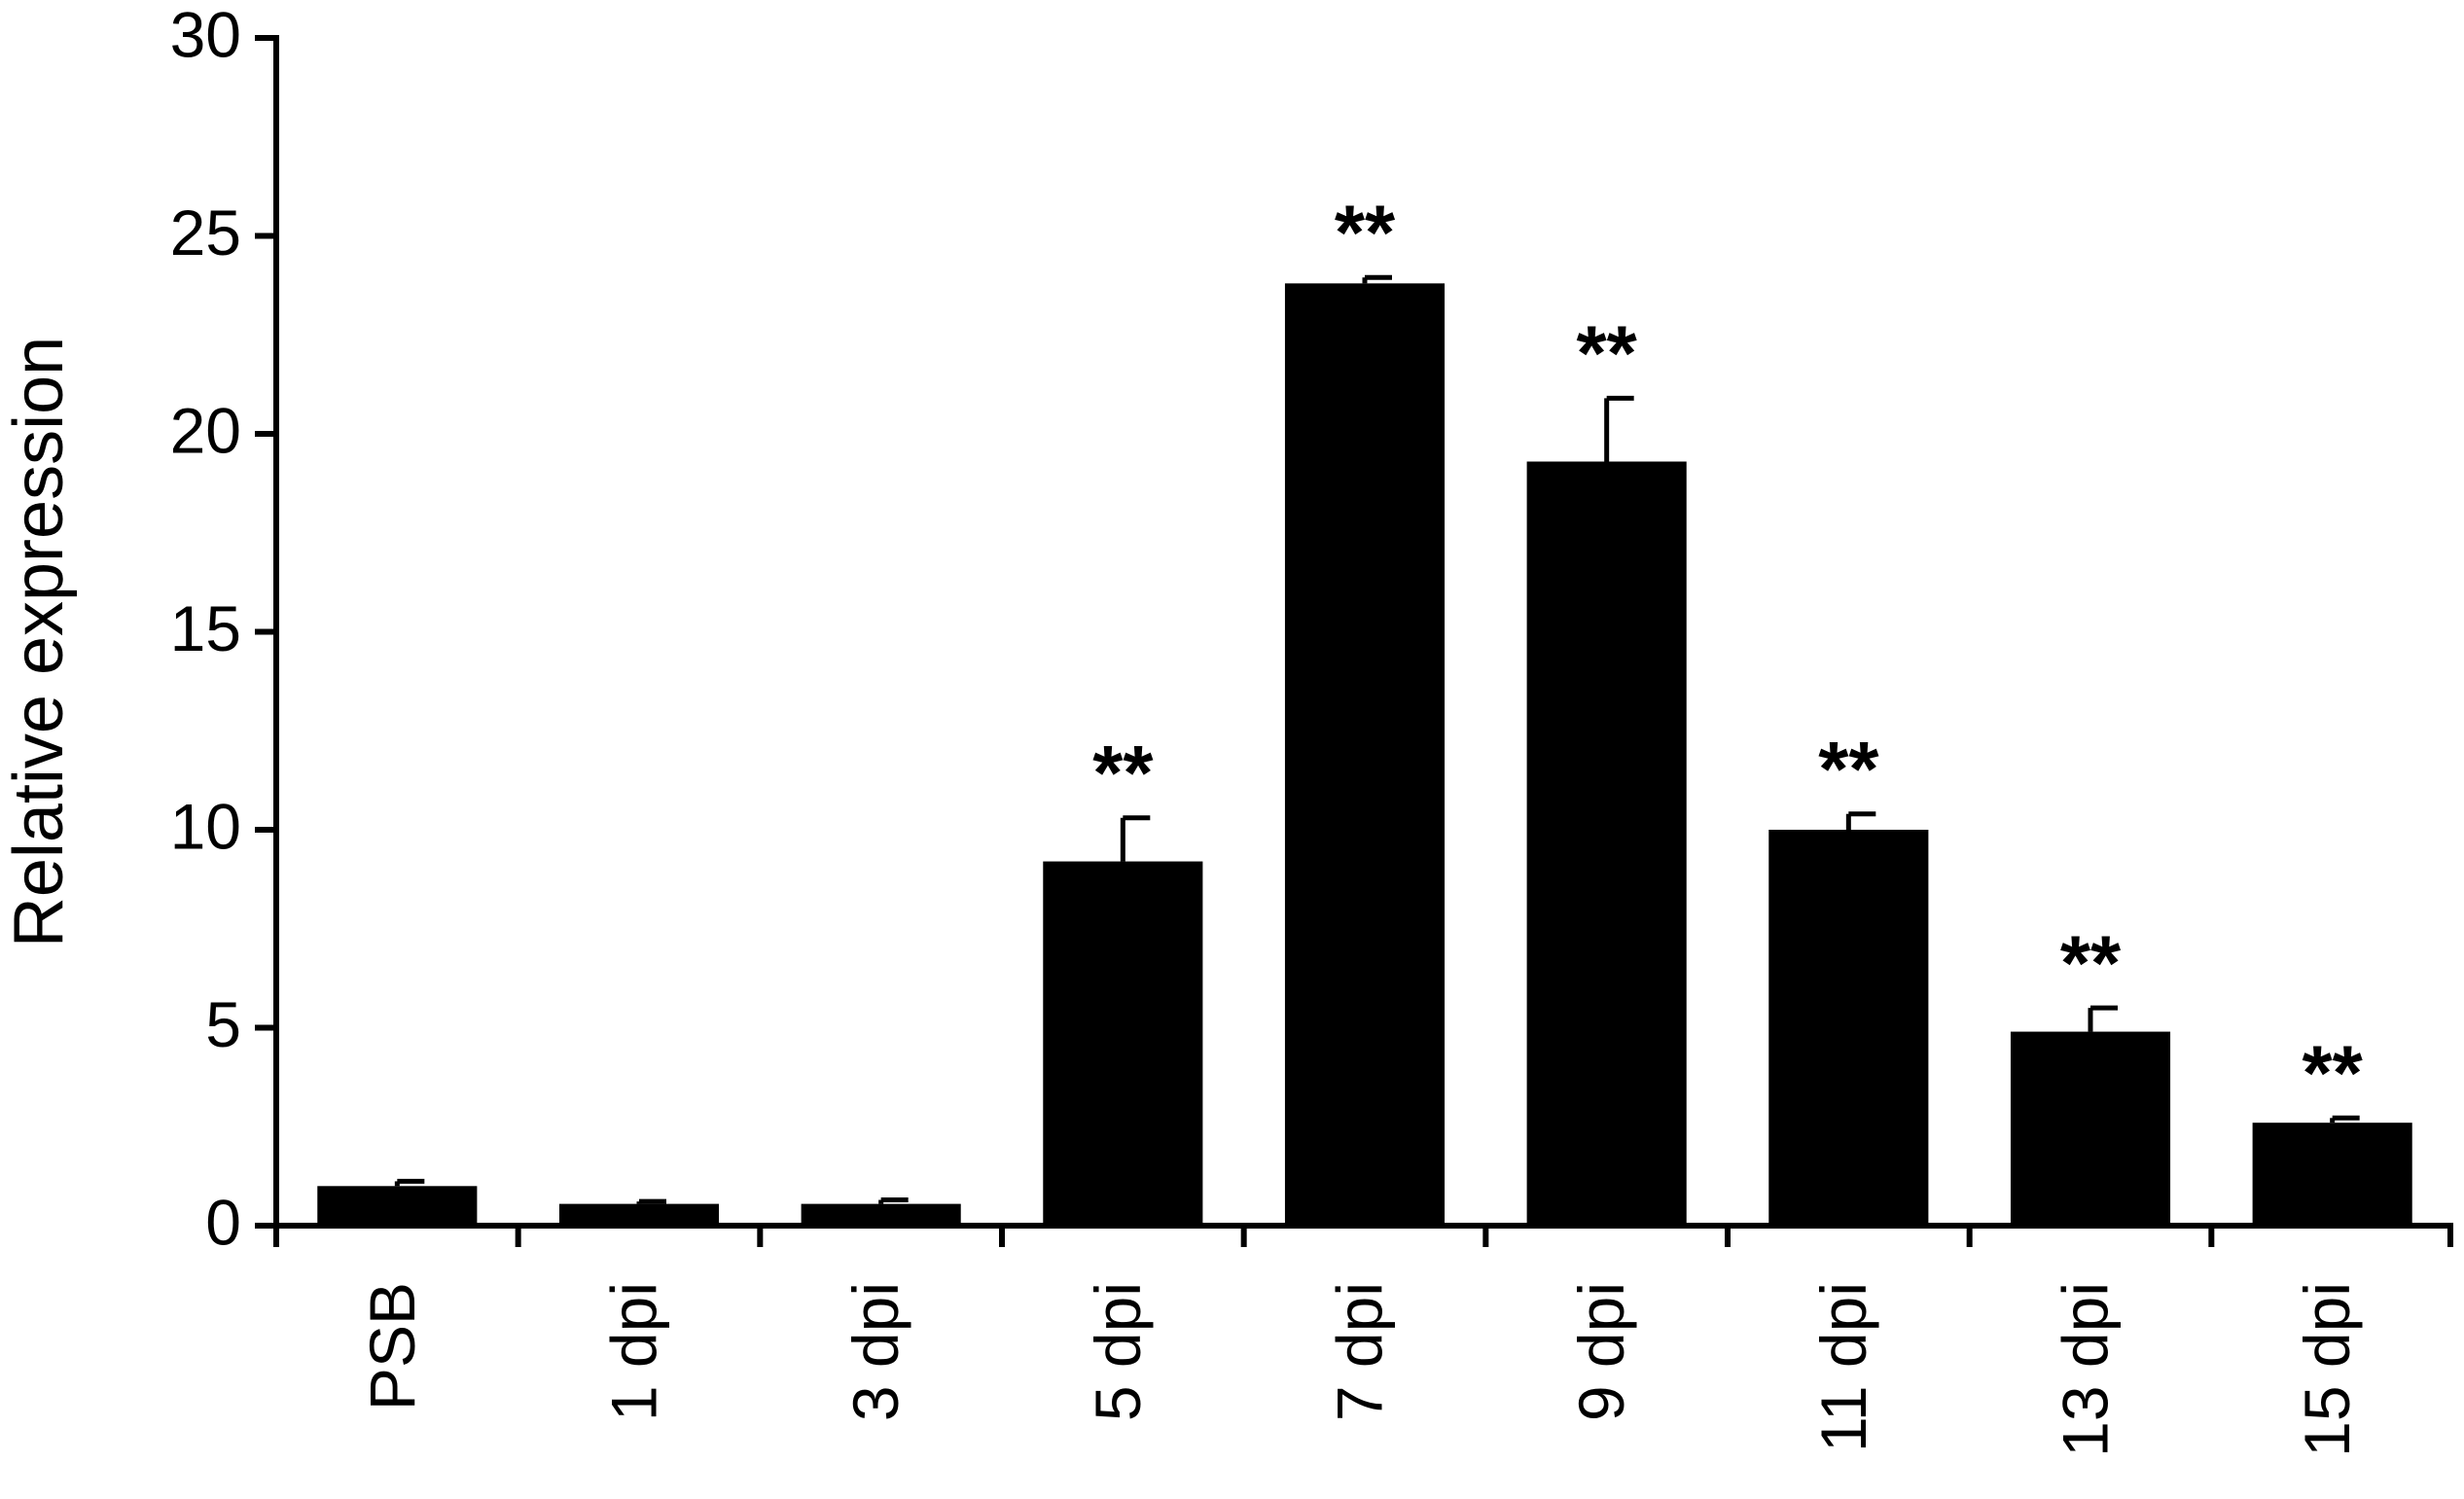 This screenshot has width=2464, height=1499. I want to click on y-tick-label: 10, so click(205, 826).